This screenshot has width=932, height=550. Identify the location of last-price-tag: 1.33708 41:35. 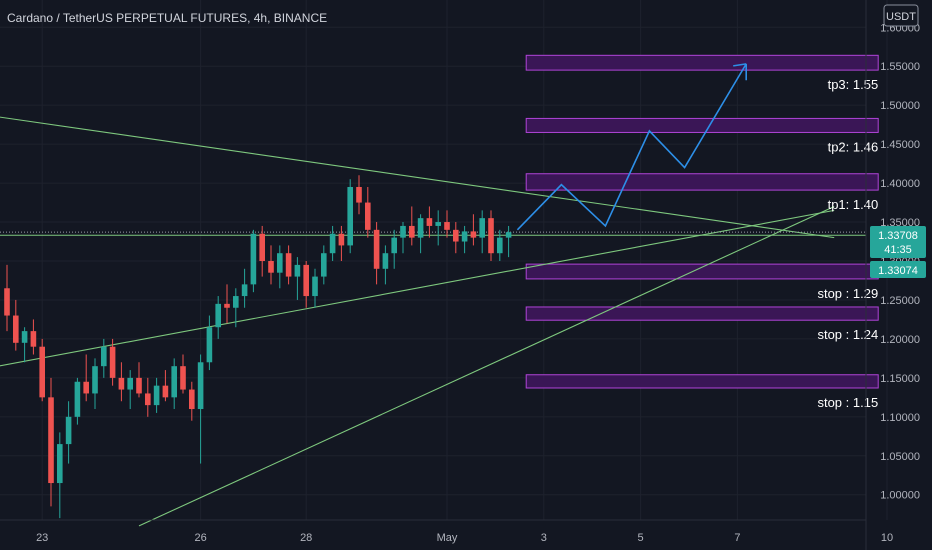
(898, 242).